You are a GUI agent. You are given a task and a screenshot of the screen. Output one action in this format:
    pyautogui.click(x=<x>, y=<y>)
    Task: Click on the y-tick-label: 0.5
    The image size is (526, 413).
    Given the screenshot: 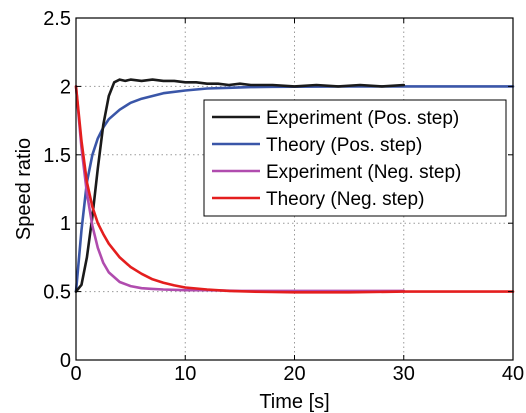 What is the action you would take?
    pyautogui.click(x=57, y=293)
    